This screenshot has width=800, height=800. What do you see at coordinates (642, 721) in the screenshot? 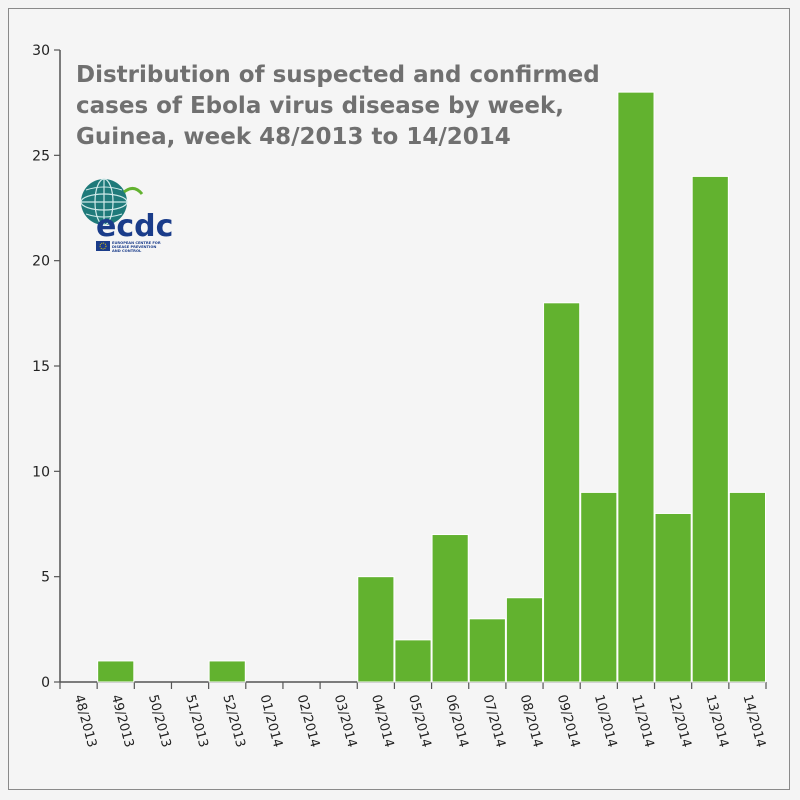
I see `x-tick-label: 11/2014` at bounding box center [642, 721].